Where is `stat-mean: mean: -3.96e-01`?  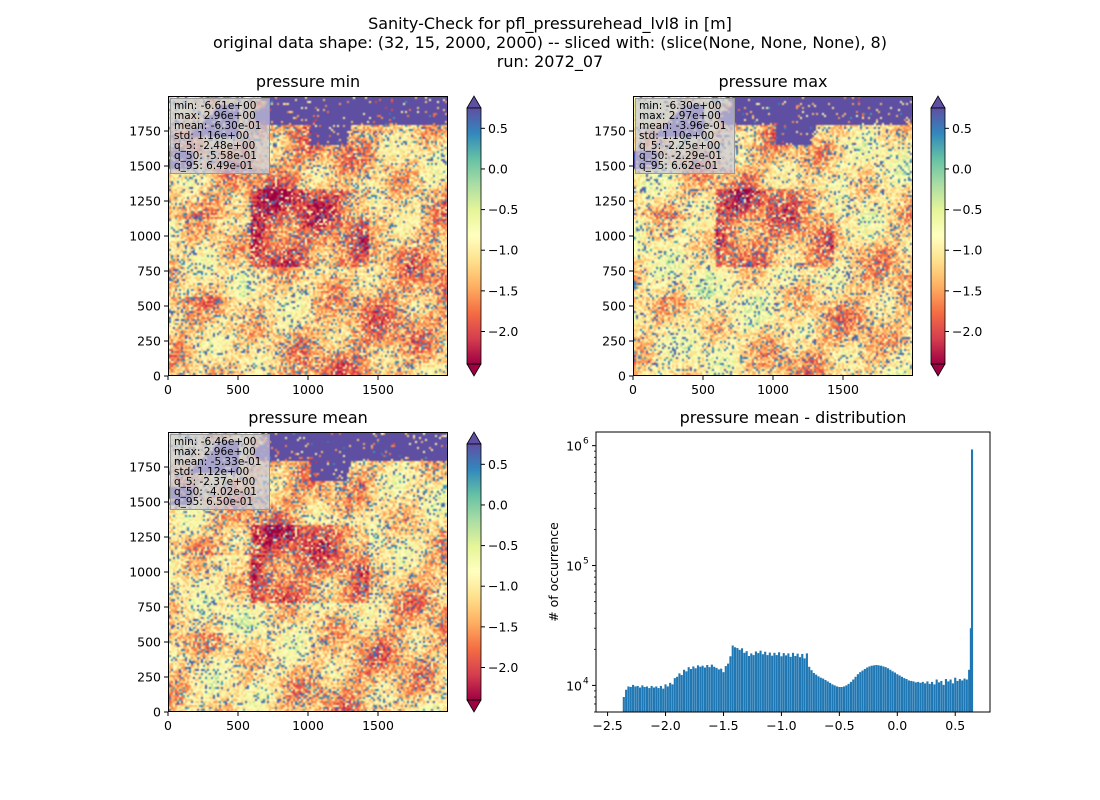 stat-mean: mean: -3.96e-01 is located at coordinates (683, 126).